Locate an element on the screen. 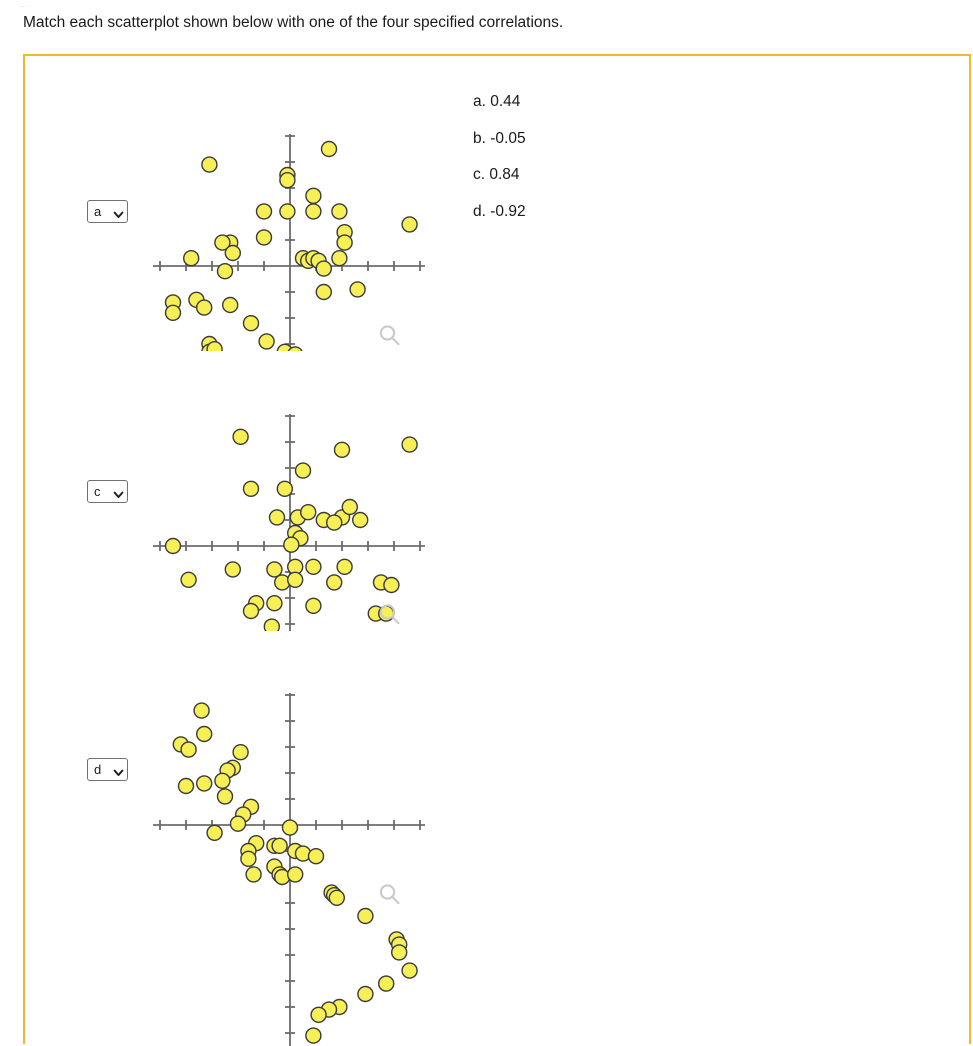  scatterplot-1-block is located at coordinates (245, 203).